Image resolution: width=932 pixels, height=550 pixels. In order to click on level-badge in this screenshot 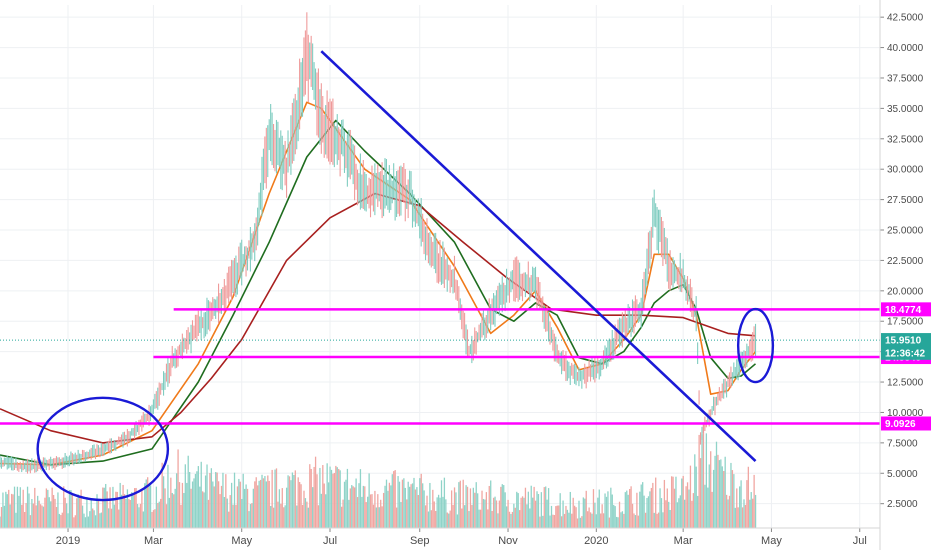, I will do `click(906, 423)`.